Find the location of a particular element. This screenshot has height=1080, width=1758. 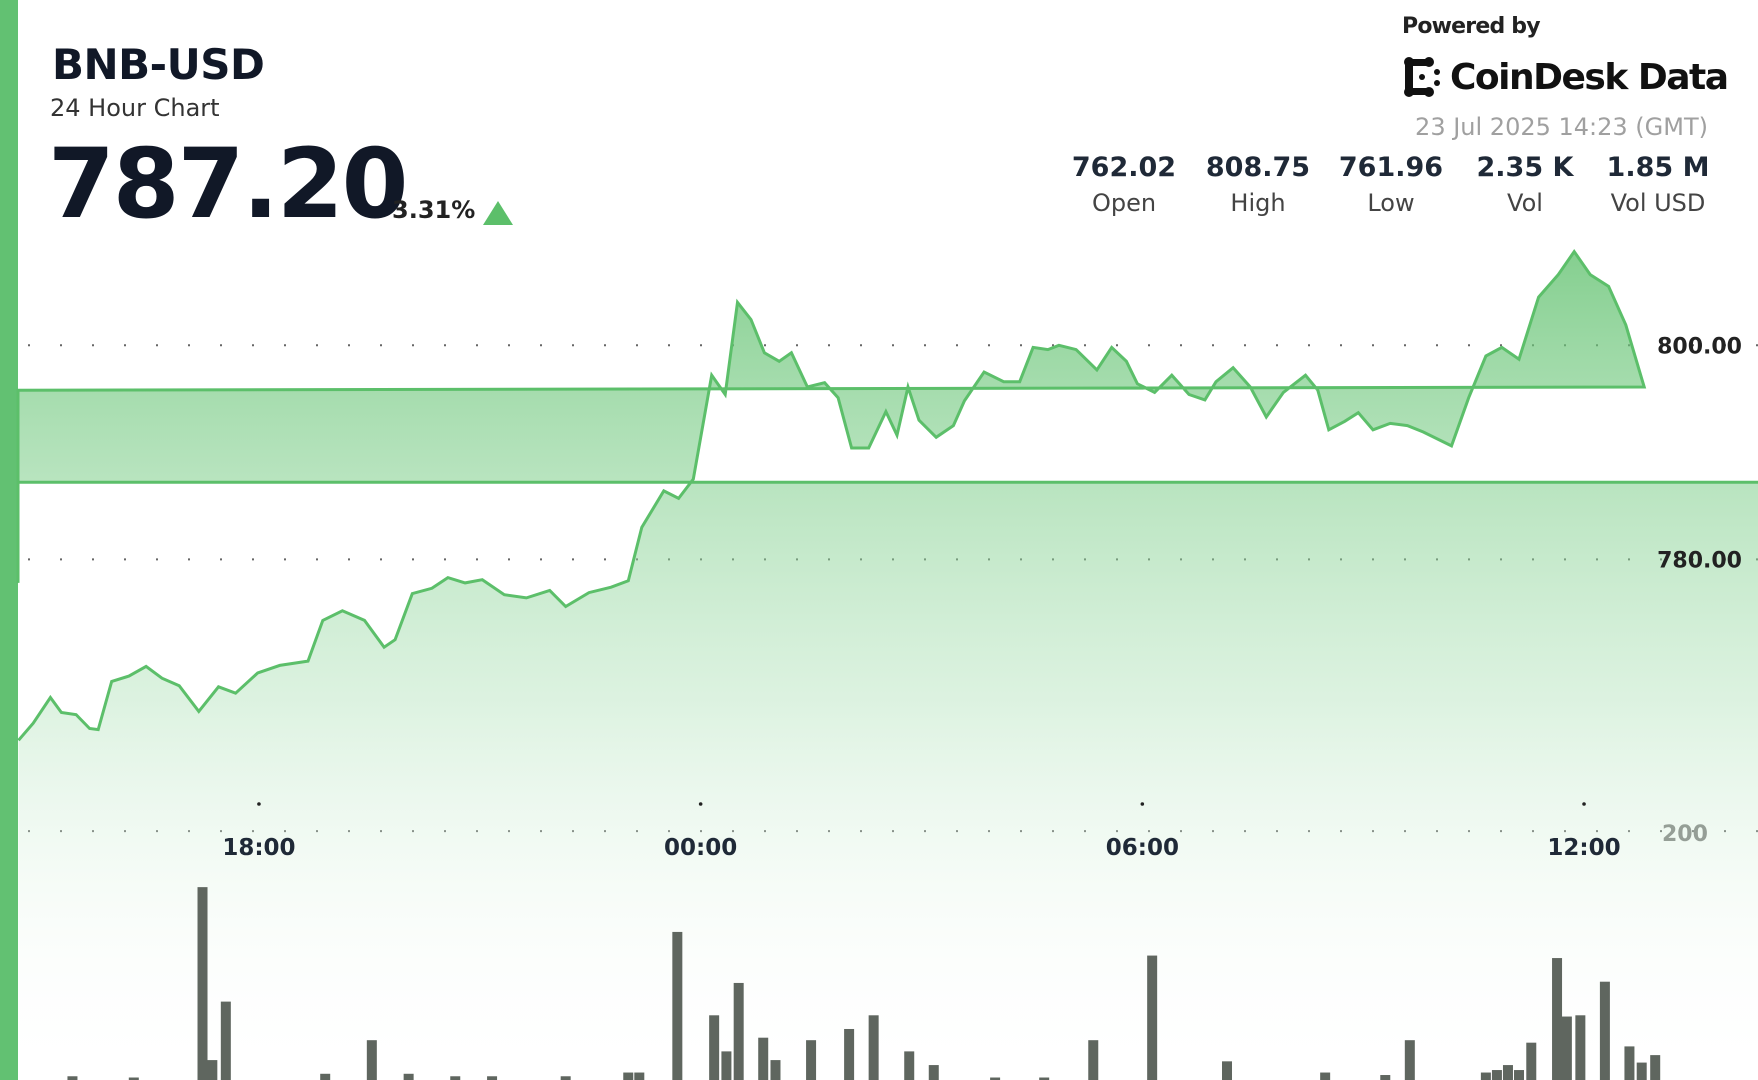

stat-label: Vol USD is located at coordinates (1658, 203).